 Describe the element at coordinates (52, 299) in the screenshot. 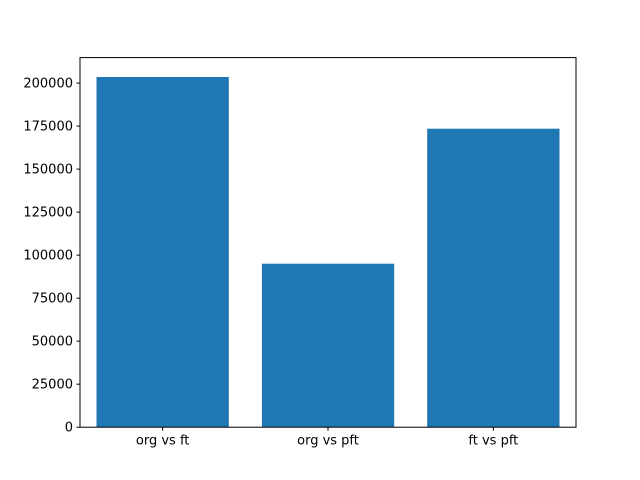

I see `y-axis-tick-label: 75000` at that location.